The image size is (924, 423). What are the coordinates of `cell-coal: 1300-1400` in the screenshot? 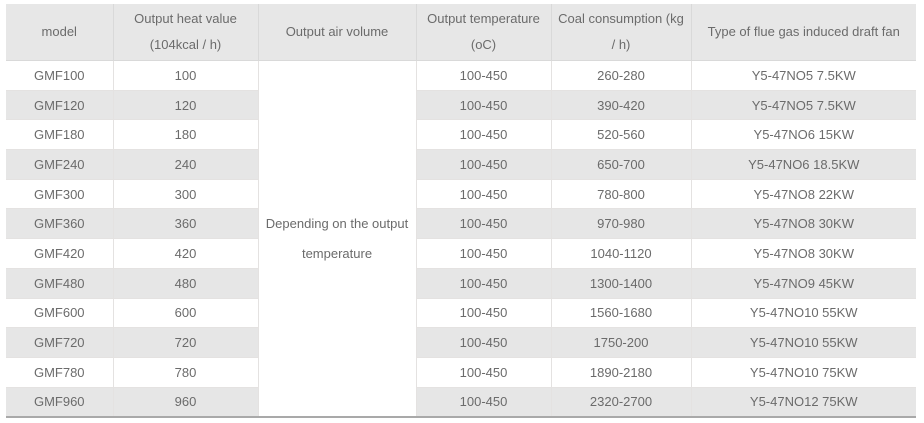 It's located at (621, 283).